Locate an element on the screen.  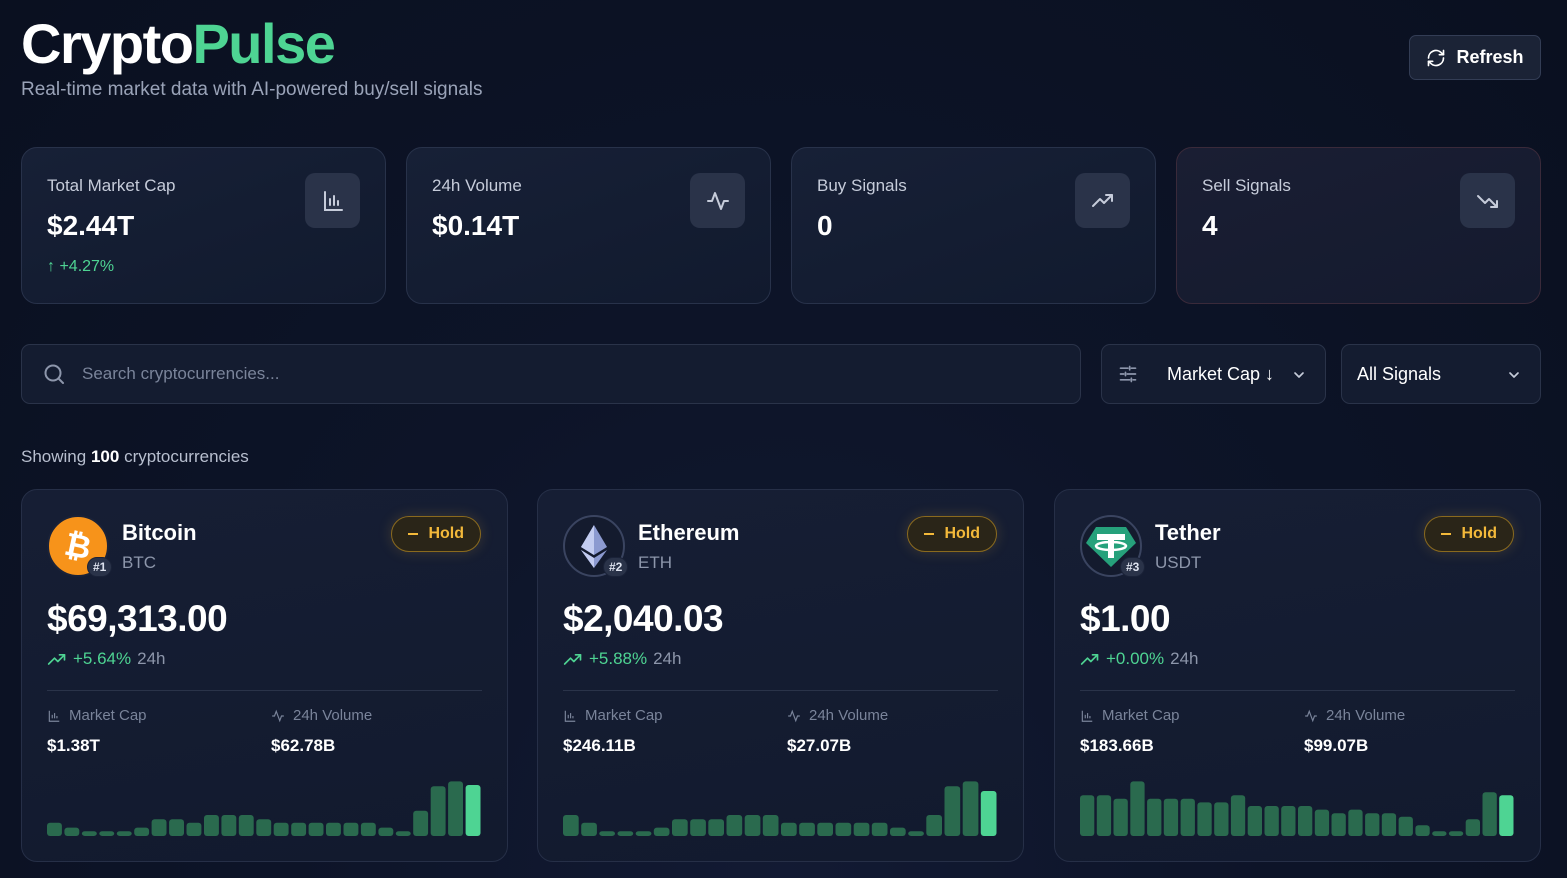
signal-filter-select: All Signals is located at coordinates (1441, 374).